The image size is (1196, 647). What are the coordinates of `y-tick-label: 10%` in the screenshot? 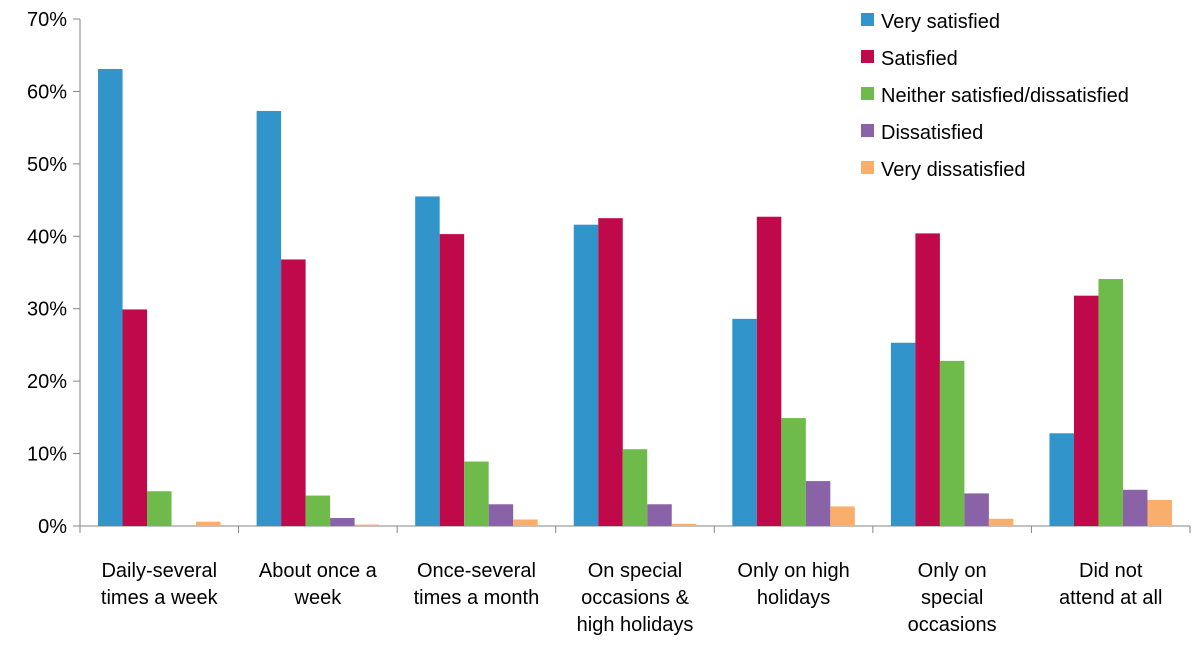 It's located at (47, 455).